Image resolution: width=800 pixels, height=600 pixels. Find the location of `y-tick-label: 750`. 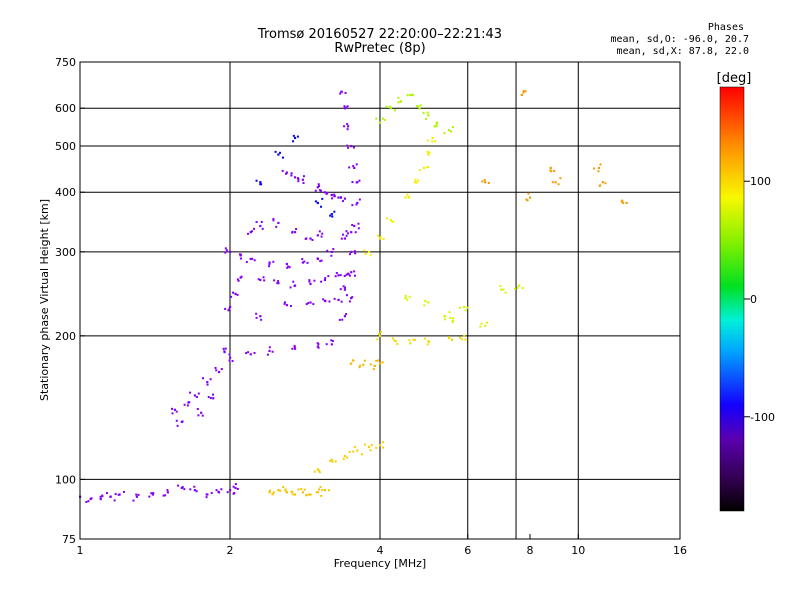

y-tick-label: 750 is located at coordinates (65, 62).